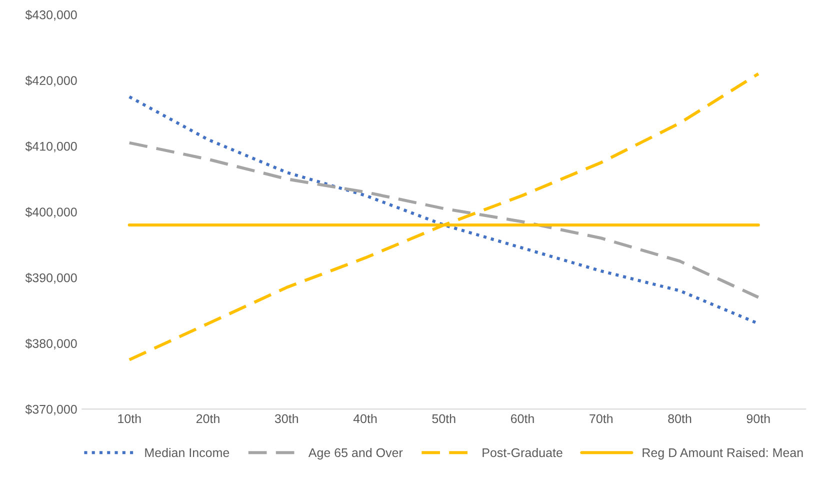 The height and width of the screenshot is (487, 822). What do you see at coordinates (680, 419) in the screenshot?
I see `x-tick-label: 80th` at bounding box center [680, 419].